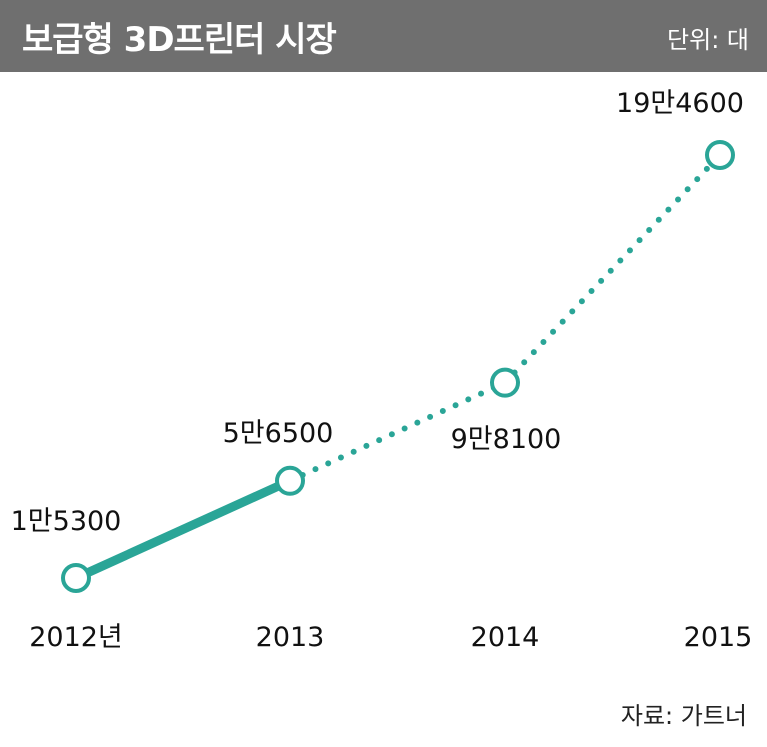 Image resolution: width=767 pixels, height=747 pixels. I want to click on x-tick-label-2: 2013, so click(290, 637).